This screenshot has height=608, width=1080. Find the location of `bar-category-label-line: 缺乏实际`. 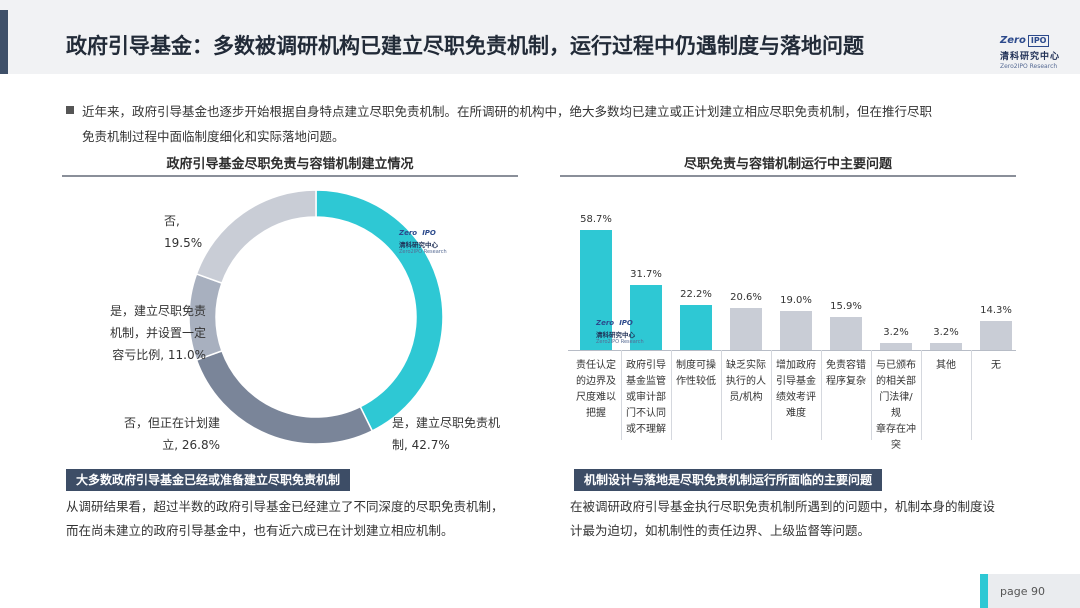

bar-category-label-line: 缺乏实际 is located at coordinates (746, 365).